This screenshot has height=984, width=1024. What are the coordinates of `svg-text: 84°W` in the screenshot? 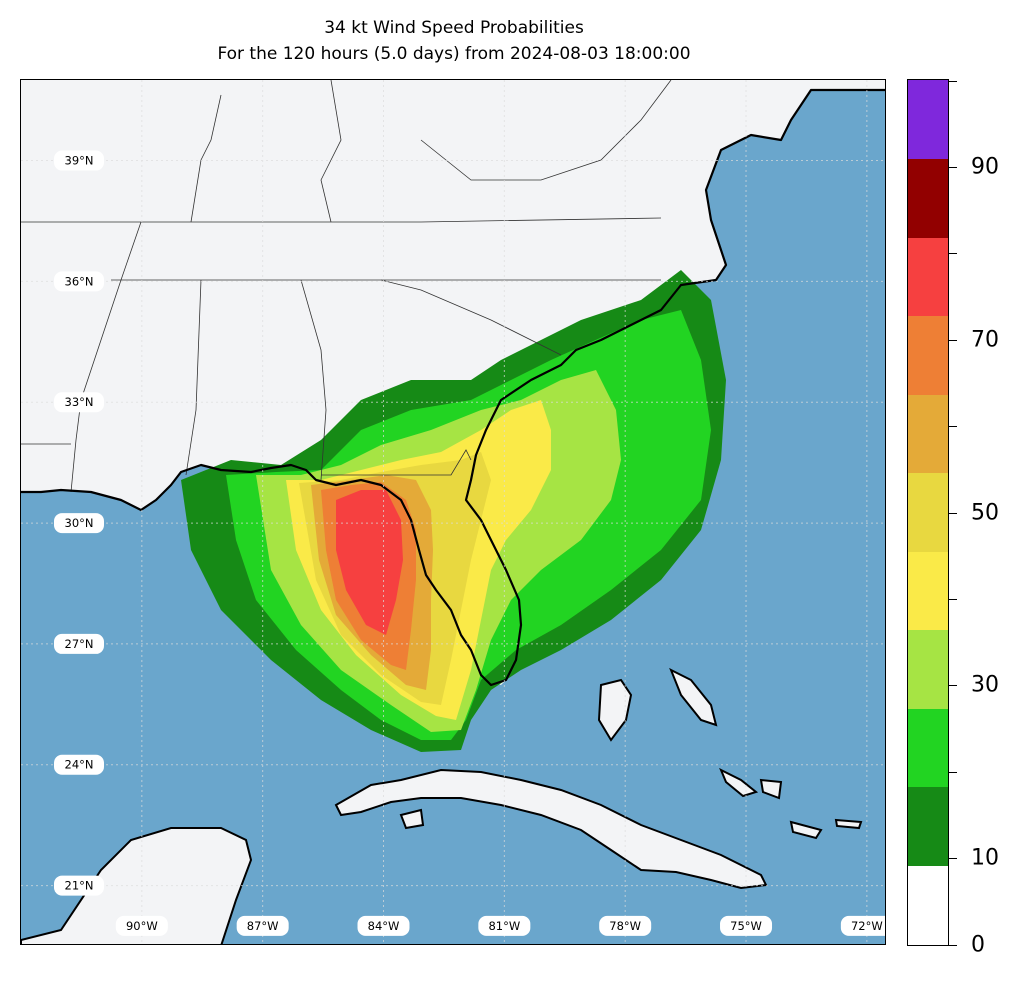 It's located at (384, 926).